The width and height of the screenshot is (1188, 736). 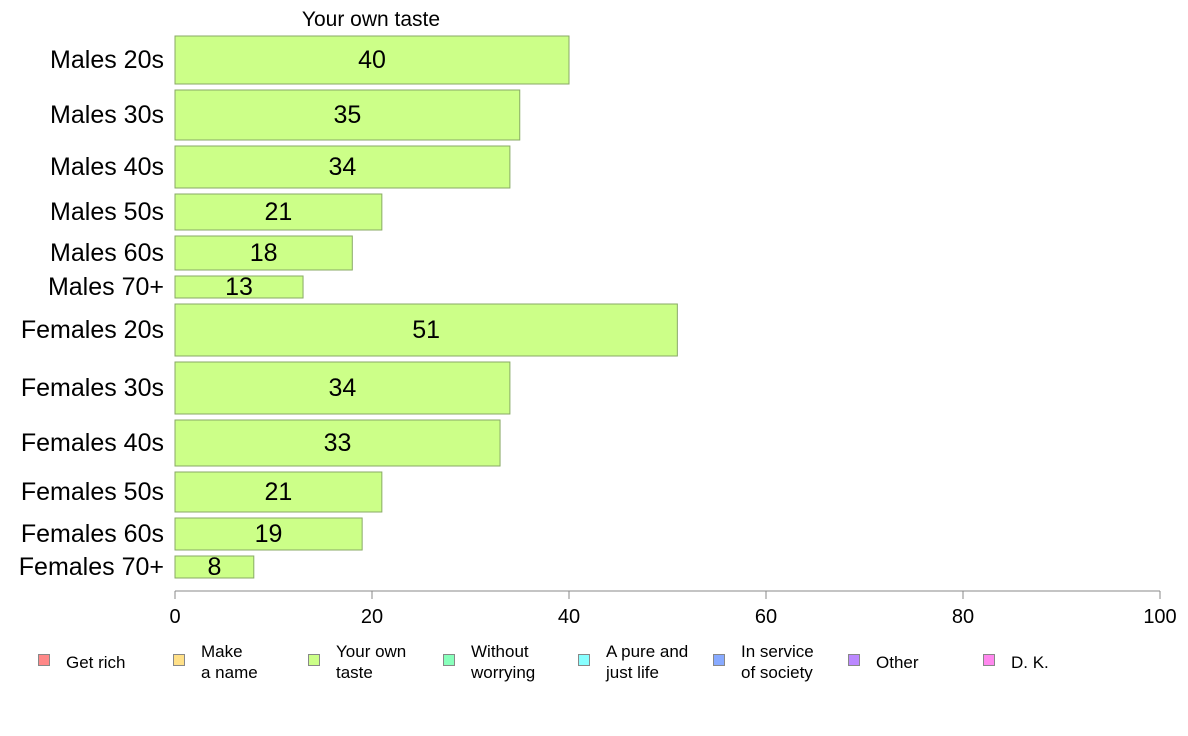 I want to click on data-label: 40, so click(x=372, y=60).